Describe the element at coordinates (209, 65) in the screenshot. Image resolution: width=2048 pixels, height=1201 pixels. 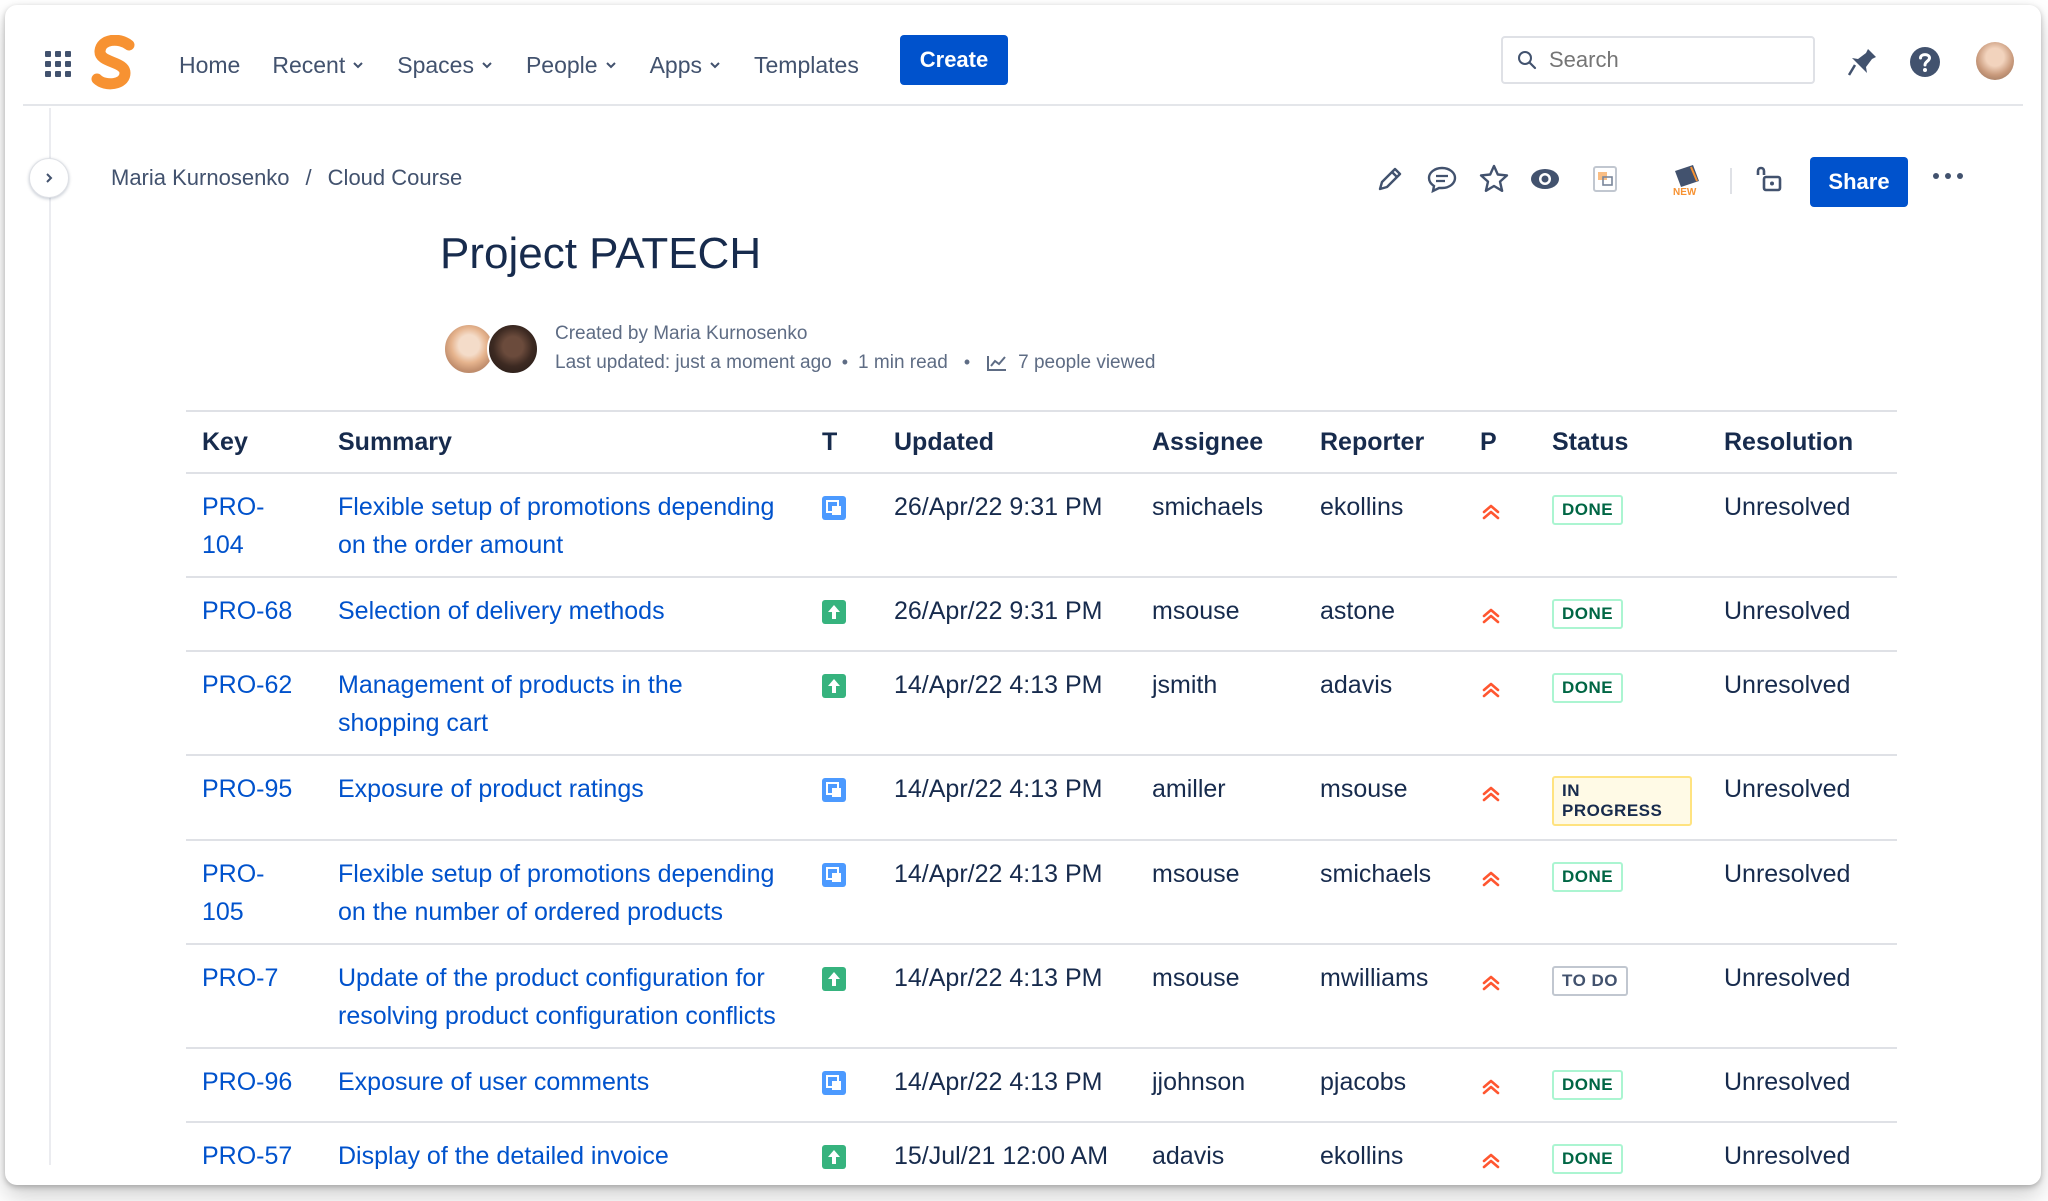
I see `nav-home: Home` at that location.